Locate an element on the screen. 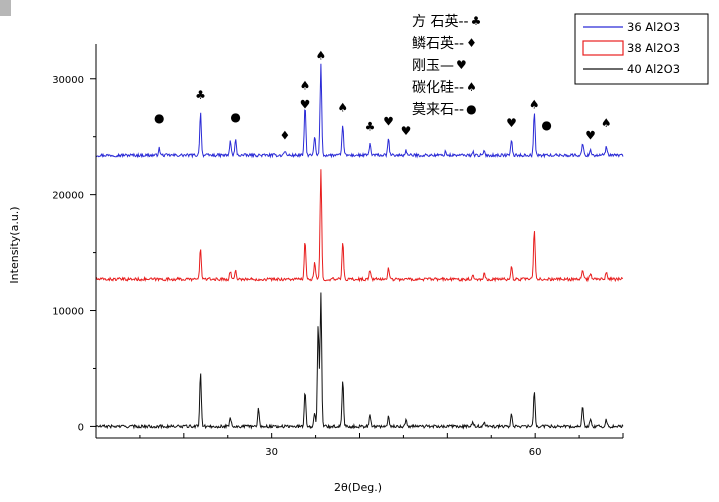 Image resolution: width=719 pixels, height=502 pixels. series-legend-swatch is located at coordinates (603, 48).